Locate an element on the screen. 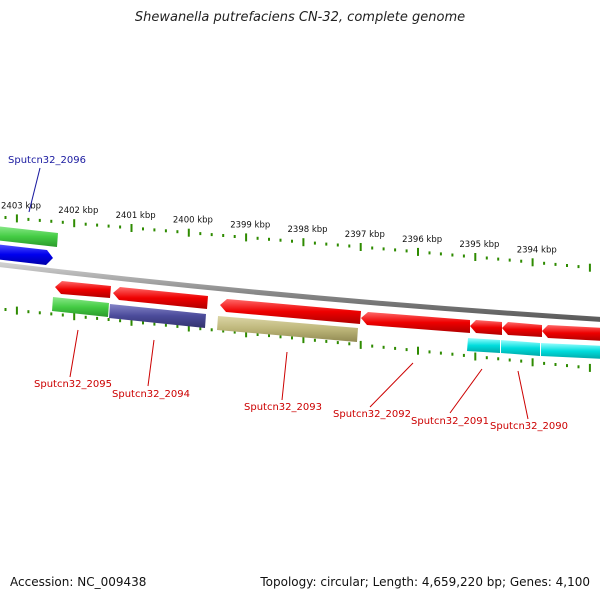  genome-backbone is located at coordinates (300, 292).